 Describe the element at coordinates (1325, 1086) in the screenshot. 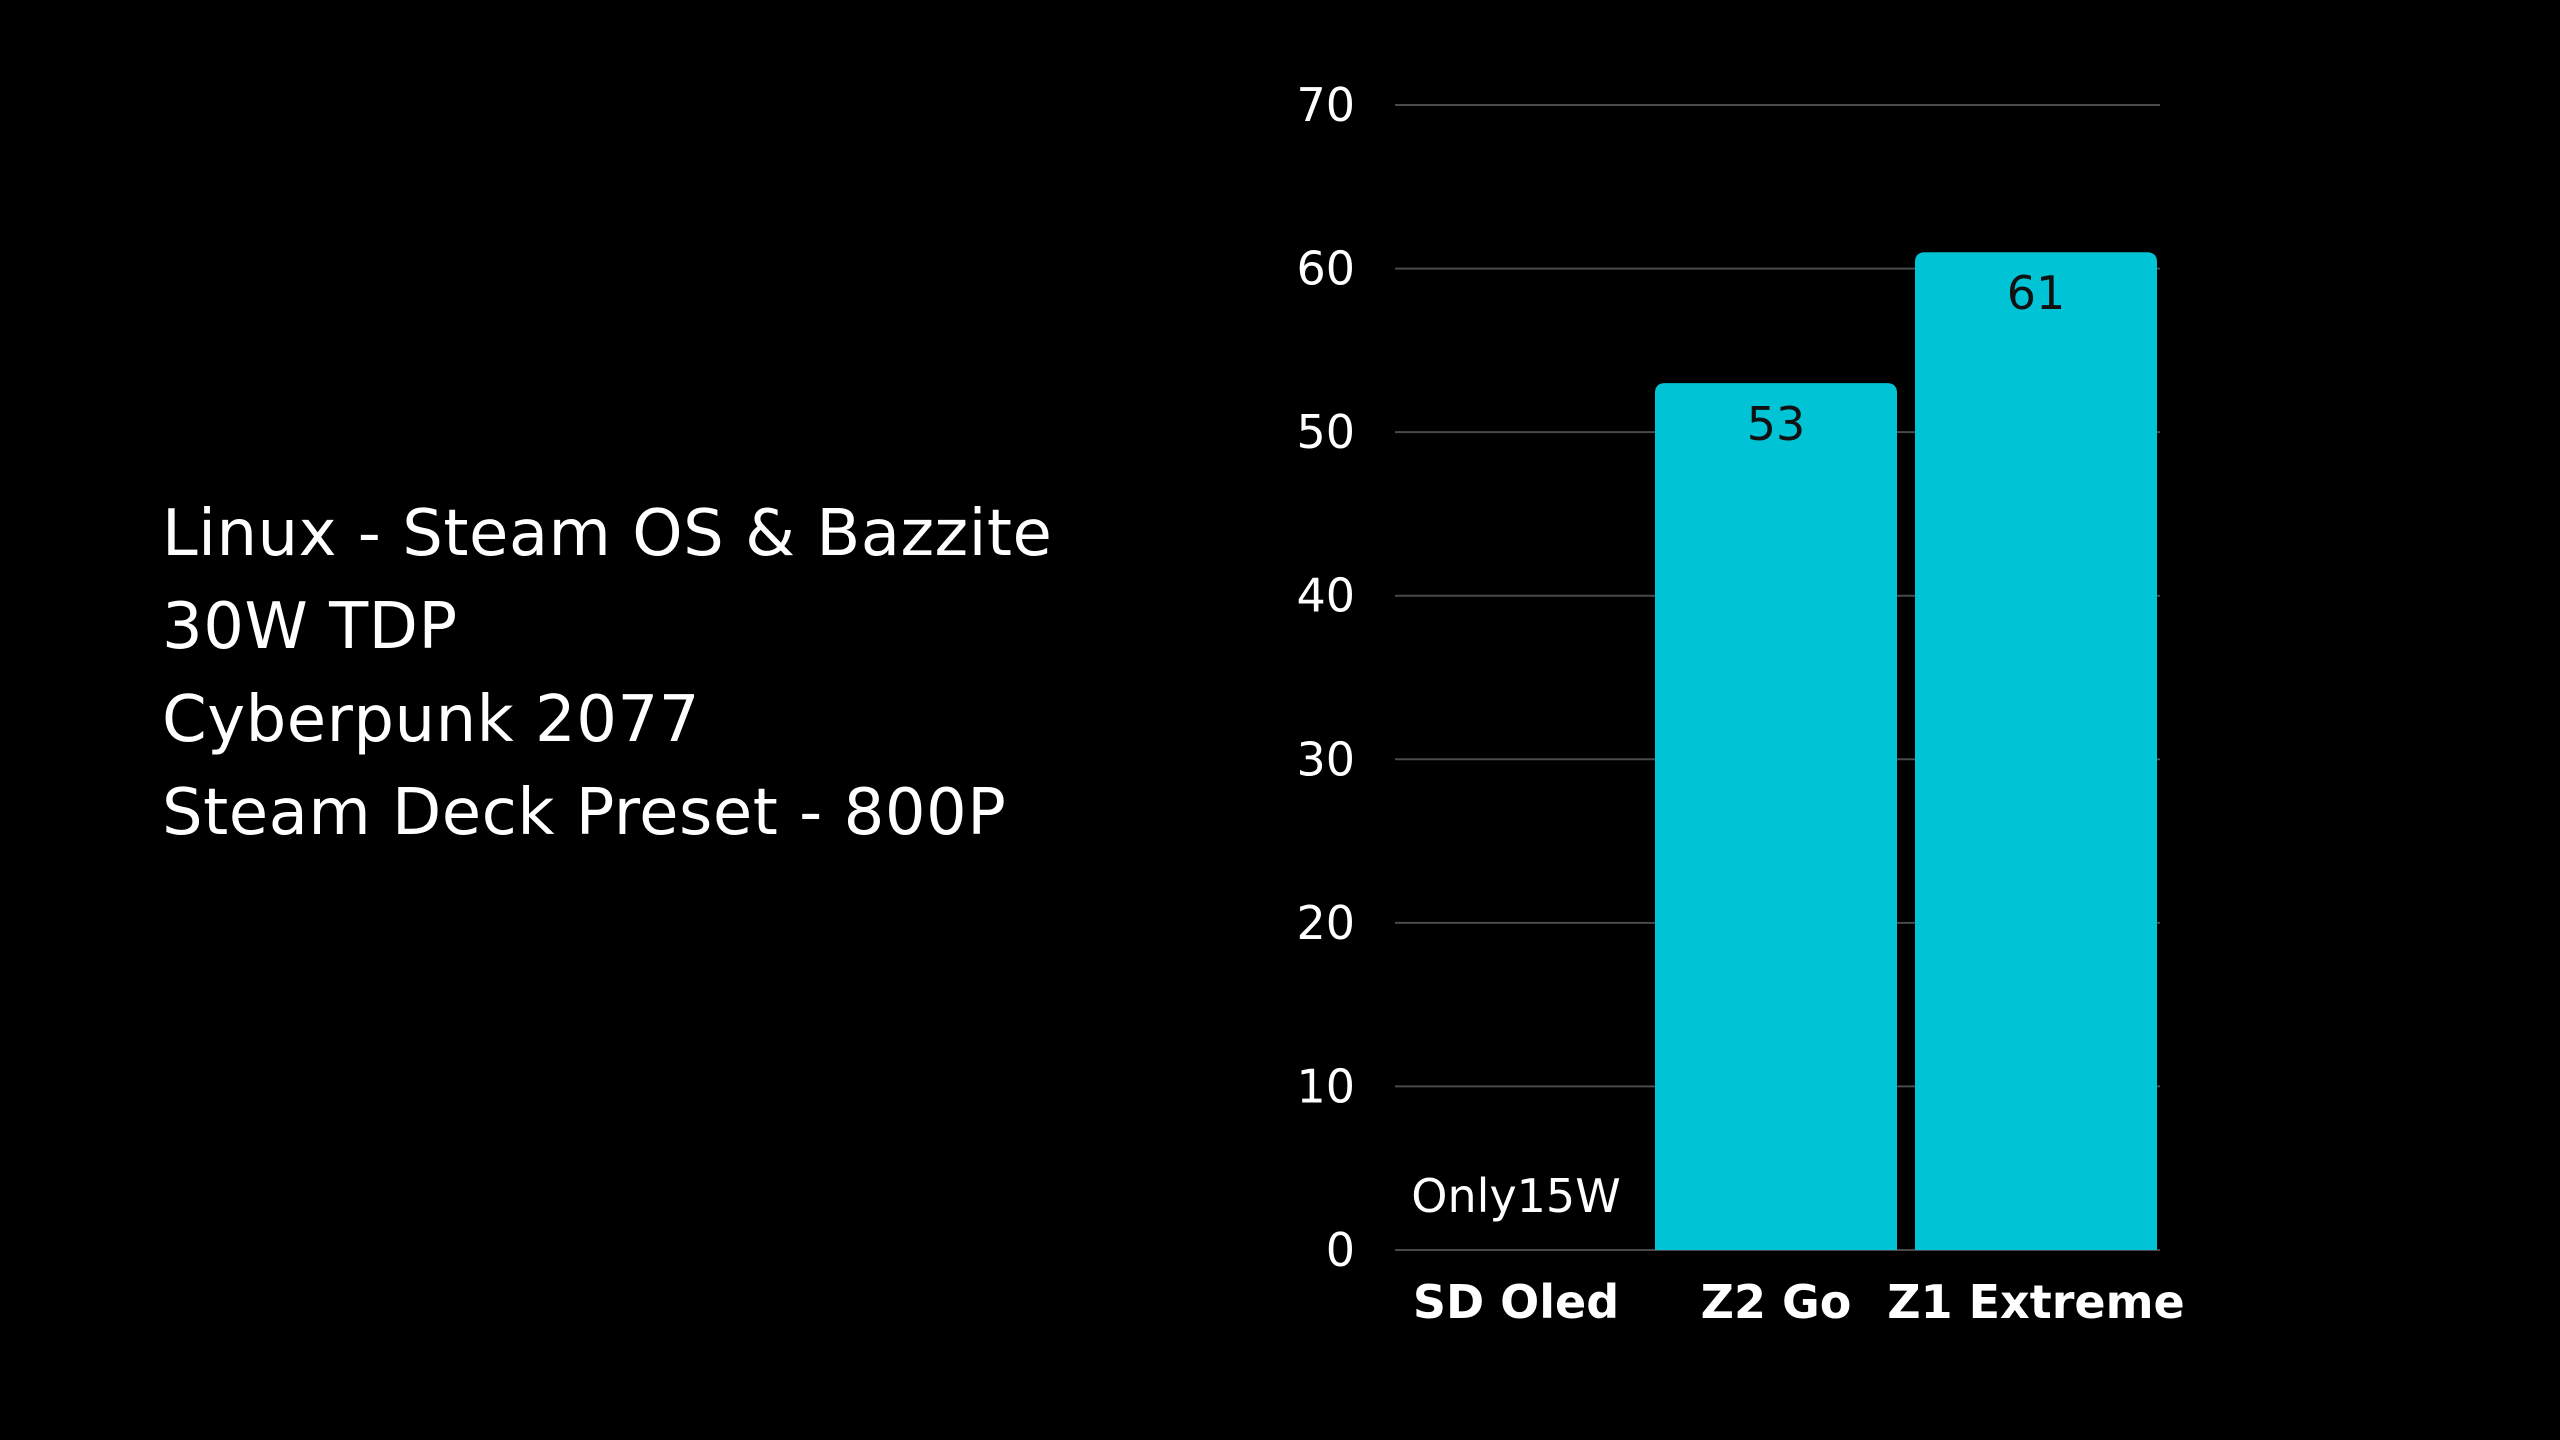

I see `y-tick-label-10: 10` at that location.